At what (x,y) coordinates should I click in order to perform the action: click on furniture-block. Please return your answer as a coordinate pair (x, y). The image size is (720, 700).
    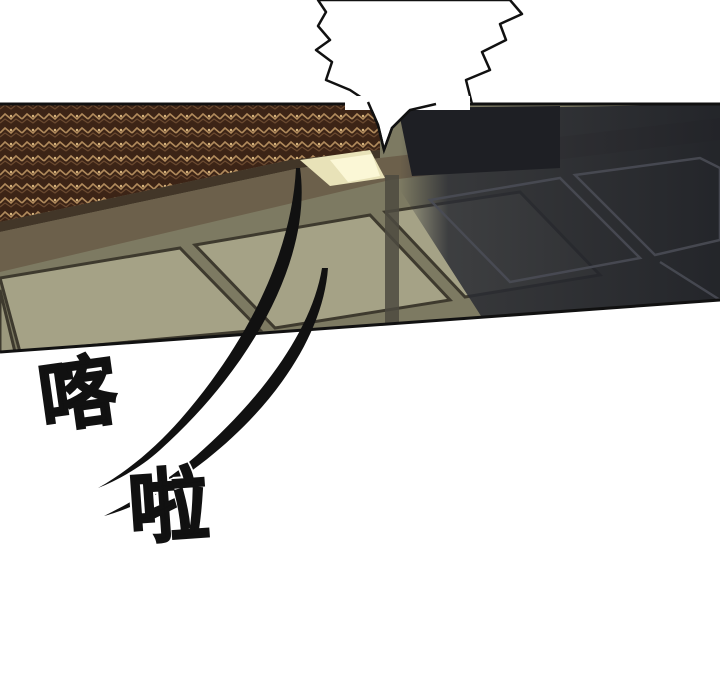
    Looking at the image, I should click on (479, 141).